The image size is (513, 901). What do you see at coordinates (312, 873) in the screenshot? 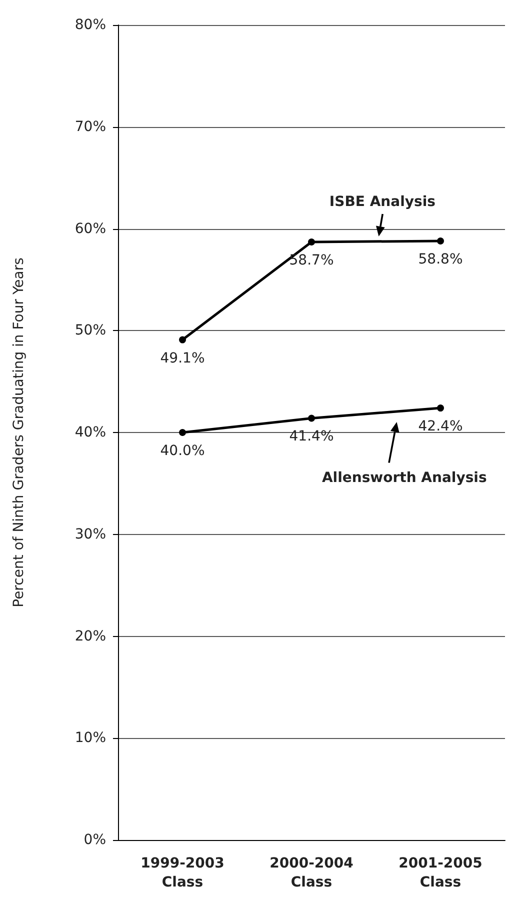
I see `x-tick-label: 2000-2004 Class` at bounding box center [312, 873].